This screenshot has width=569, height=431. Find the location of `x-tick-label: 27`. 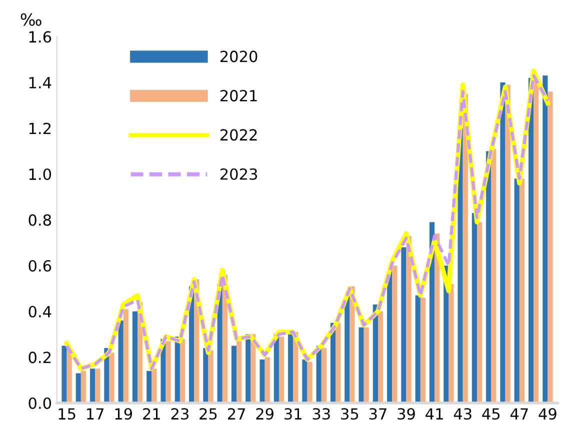

x-tick-label: 27 is located at coordinates (236, 414).